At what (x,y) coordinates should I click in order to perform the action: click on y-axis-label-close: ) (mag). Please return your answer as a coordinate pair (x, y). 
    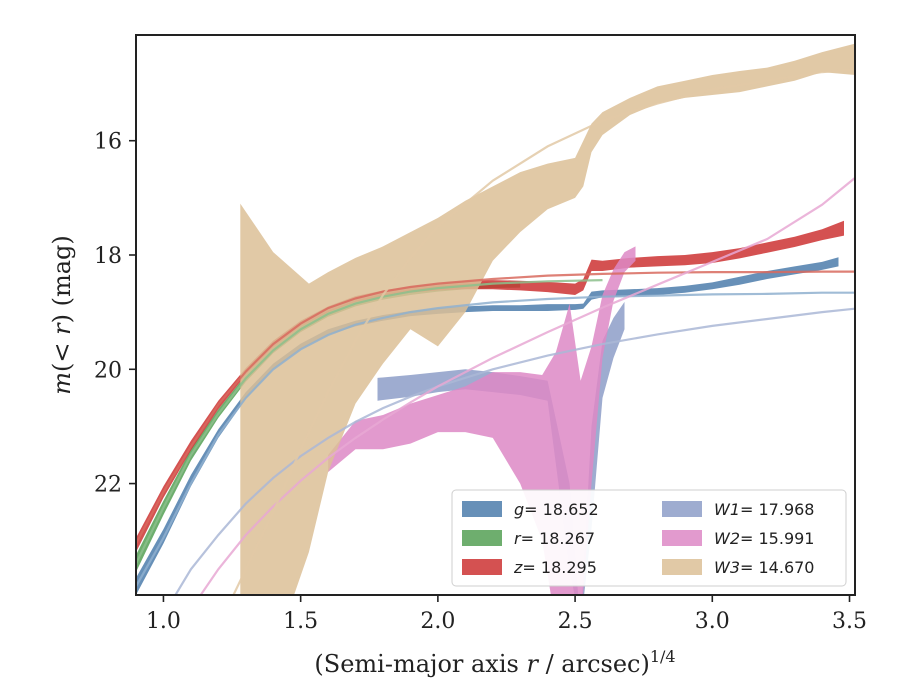
    Looking at the image, I should click on (62, 279).